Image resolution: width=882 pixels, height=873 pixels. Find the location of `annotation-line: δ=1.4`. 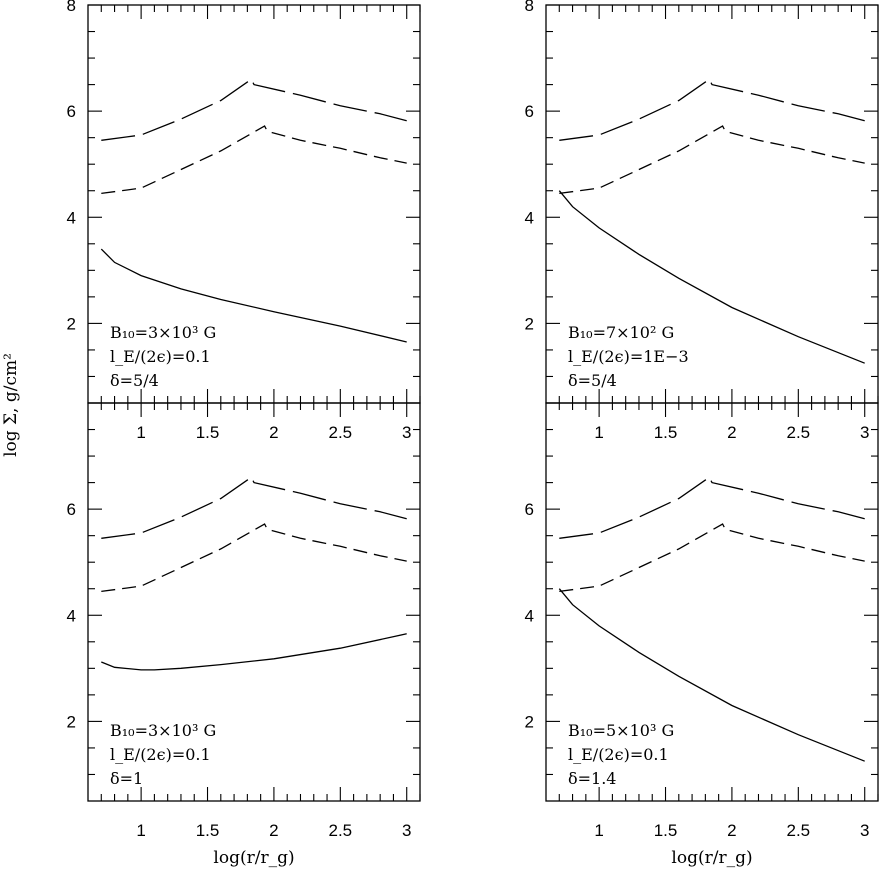

annotation-line: δ=1.4 is located at coordinates (592, 778).